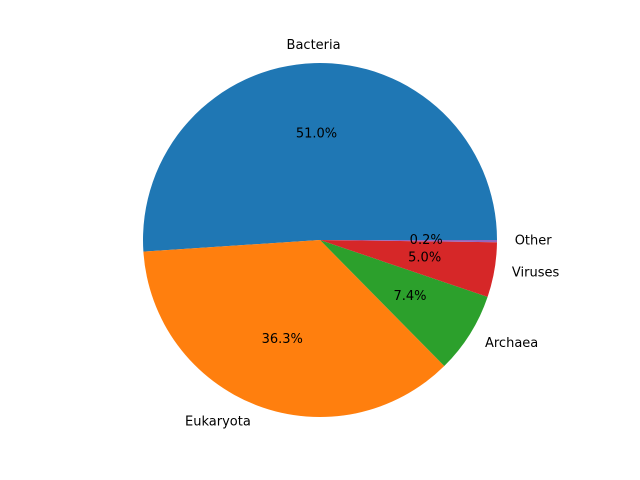 This screenshot has width=640, height=480. What do you see at coordinates (218, 421) in the screenshot?
I see `slice-label-eukaryota: Eukaryota` at bounding box center [218, 421].